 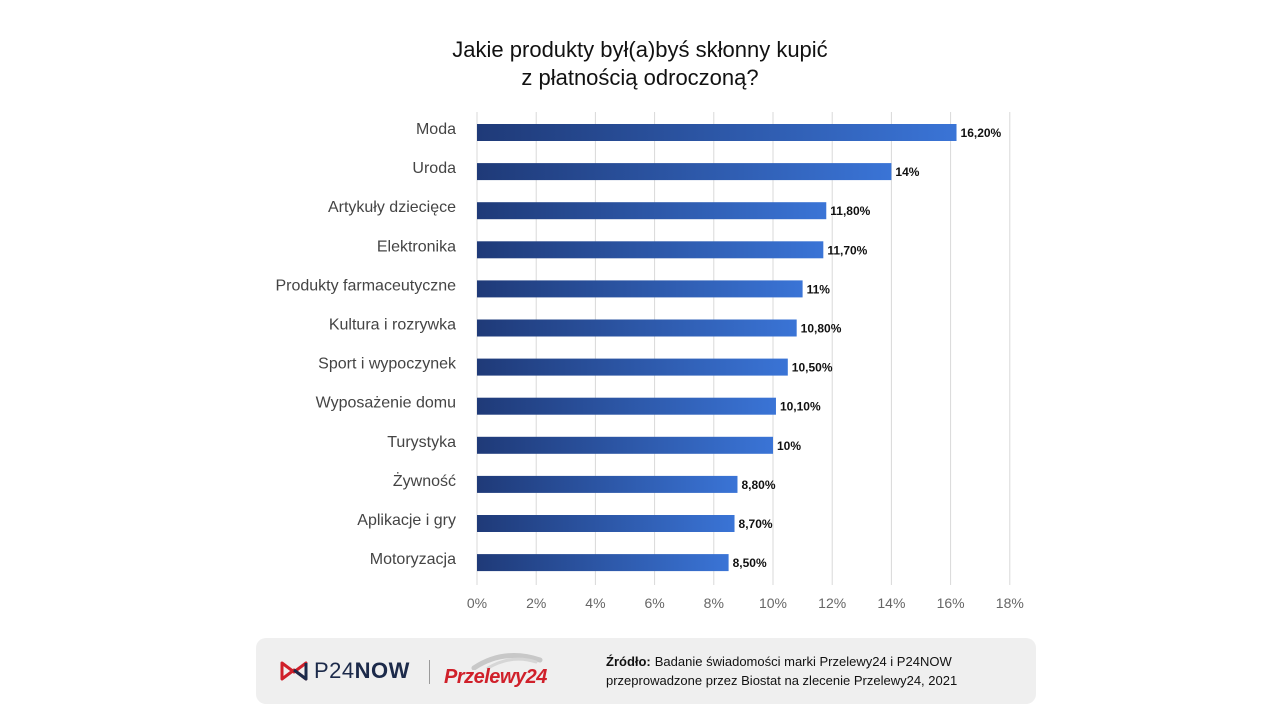 What do you see at coordinates (294, 671) in the screenshot?
I see `p24now-mark-icon` at bounding box center [294, 671].